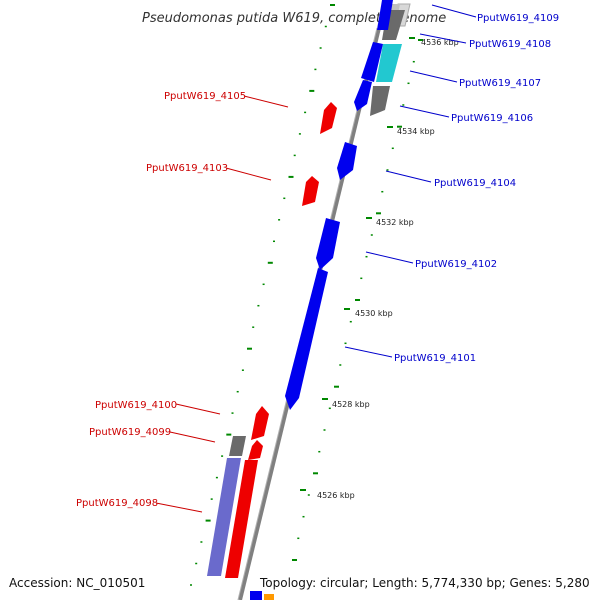 The image size is (600, 600). I want to click on kbp-label: 4526 kbp, so click(336, 495).